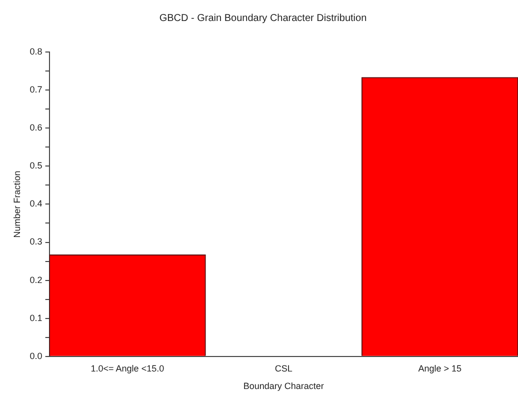 The height and width of the screenshot is (402, 518). Describe the element at coordinates (17, 204) in the screenshot. I see `y-axis-title: Number Fraction` at that location.